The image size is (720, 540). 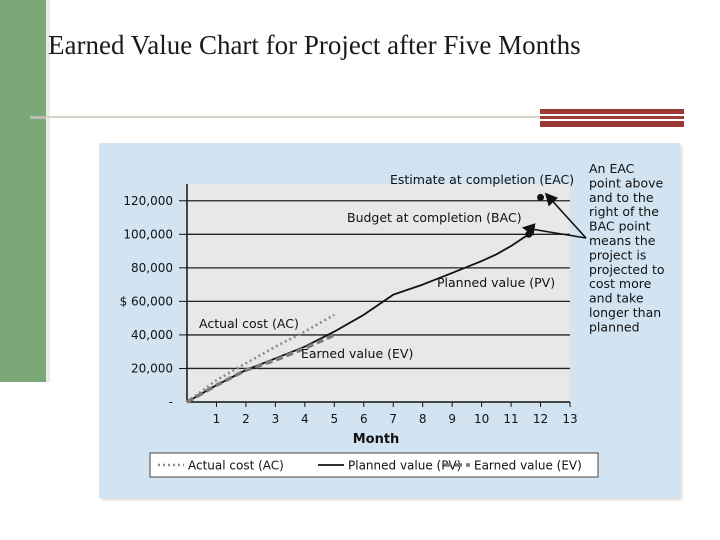 I want to click on annotation-ev: Earned value (EV), so click(x=357, y=353).